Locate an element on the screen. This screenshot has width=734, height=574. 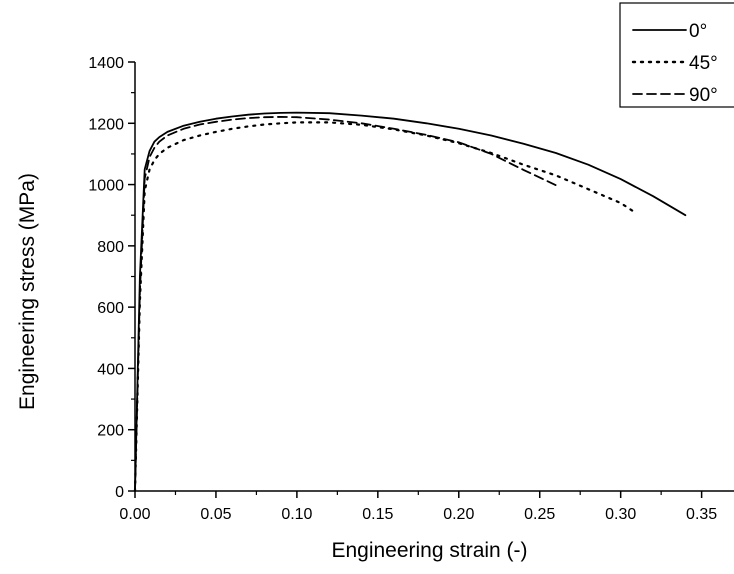
x-tick-label: 0.00 is located at coordinates (134, 514).